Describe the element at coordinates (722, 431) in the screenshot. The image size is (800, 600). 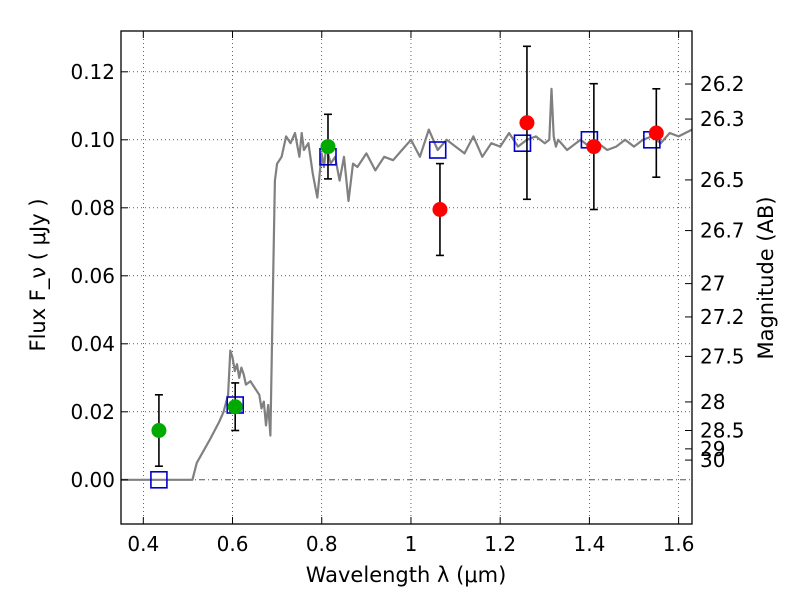
I see `magnitude-tick-label: 28.5` at that location.